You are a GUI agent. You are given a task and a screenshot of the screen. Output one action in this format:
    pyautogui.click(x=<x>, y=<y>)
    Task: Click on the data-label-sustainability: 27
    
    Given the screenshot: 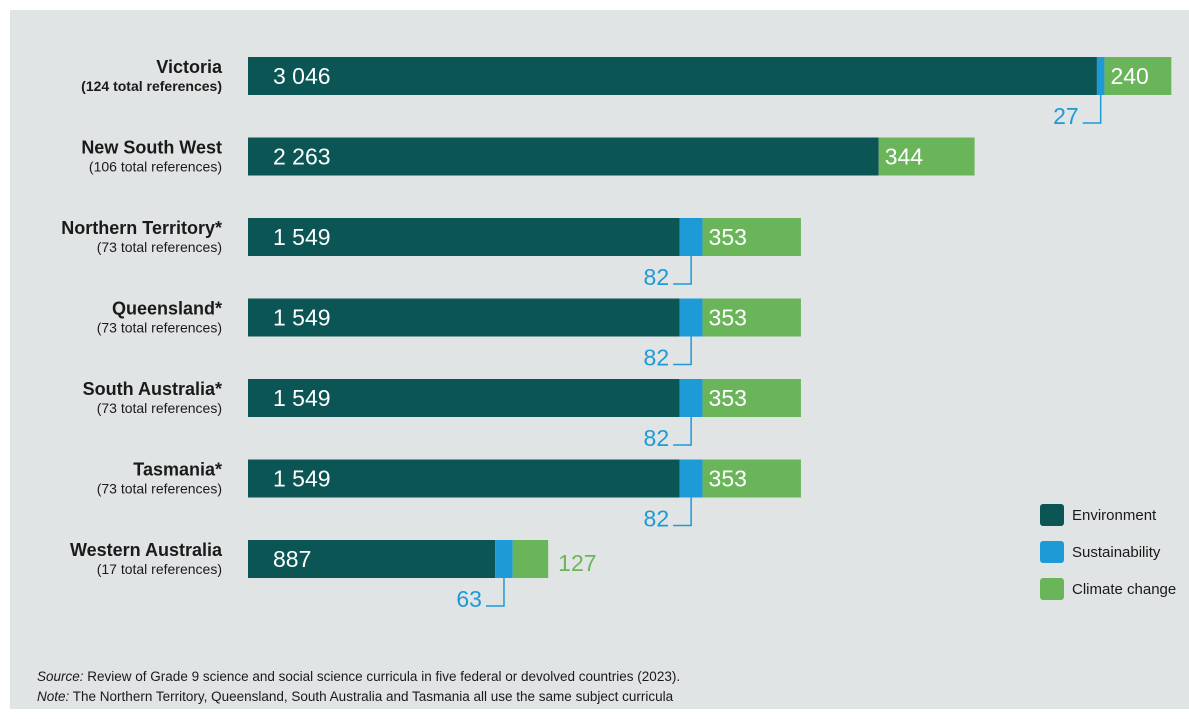 What is the action you would take?
    pyautogui.click(x=1066, y=116)
    